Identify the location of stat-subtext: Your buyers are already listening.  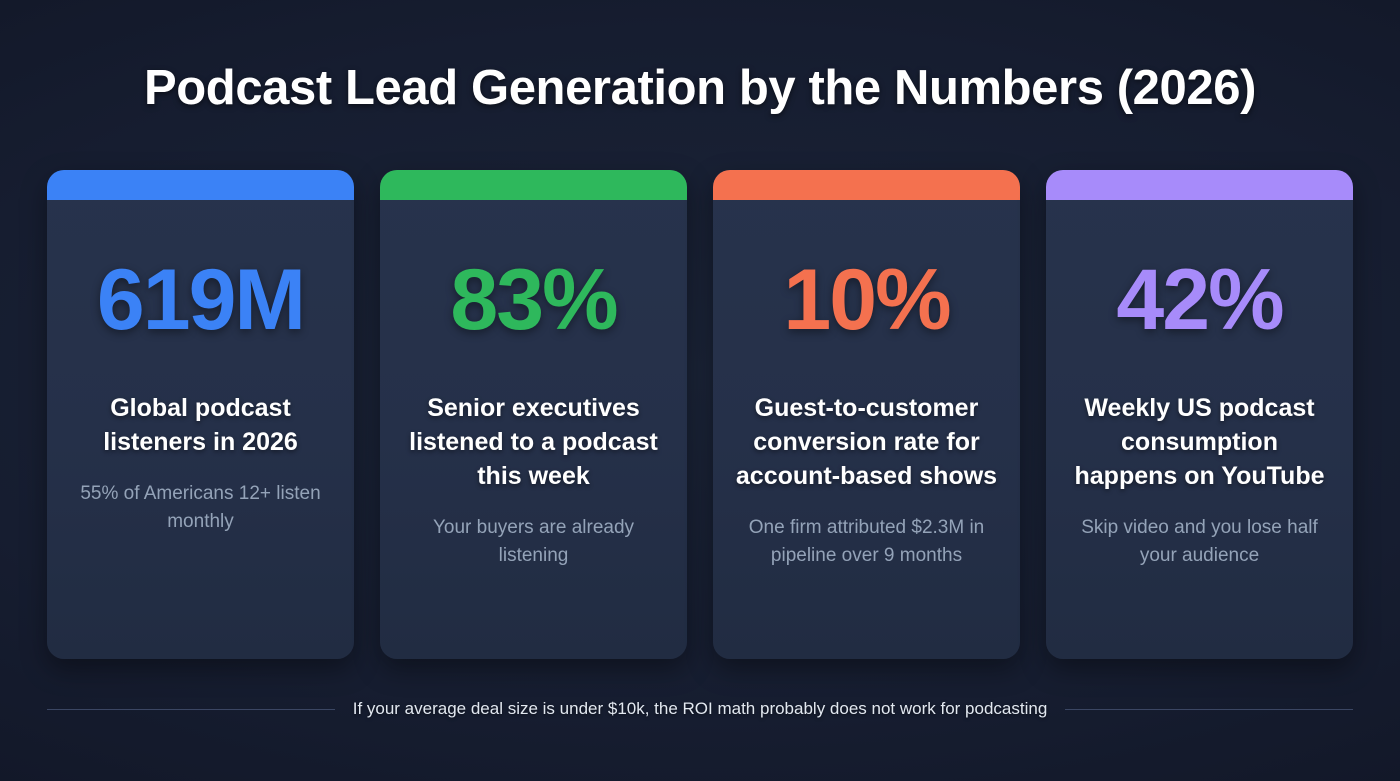
(533, 542).